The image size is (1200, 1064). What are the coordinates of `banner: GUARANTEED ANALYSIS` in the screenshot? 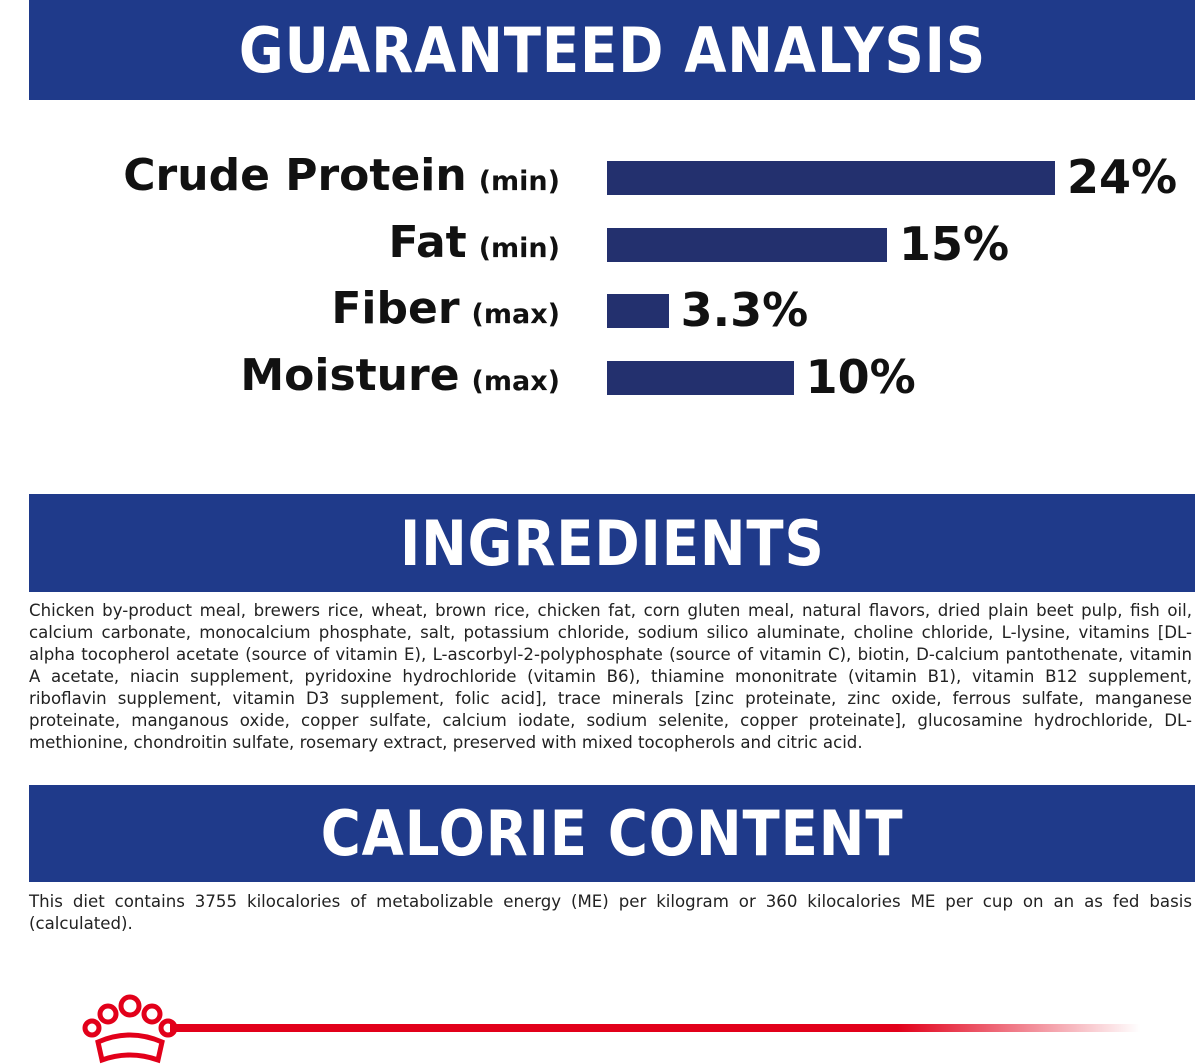 It's located at (612, 50).